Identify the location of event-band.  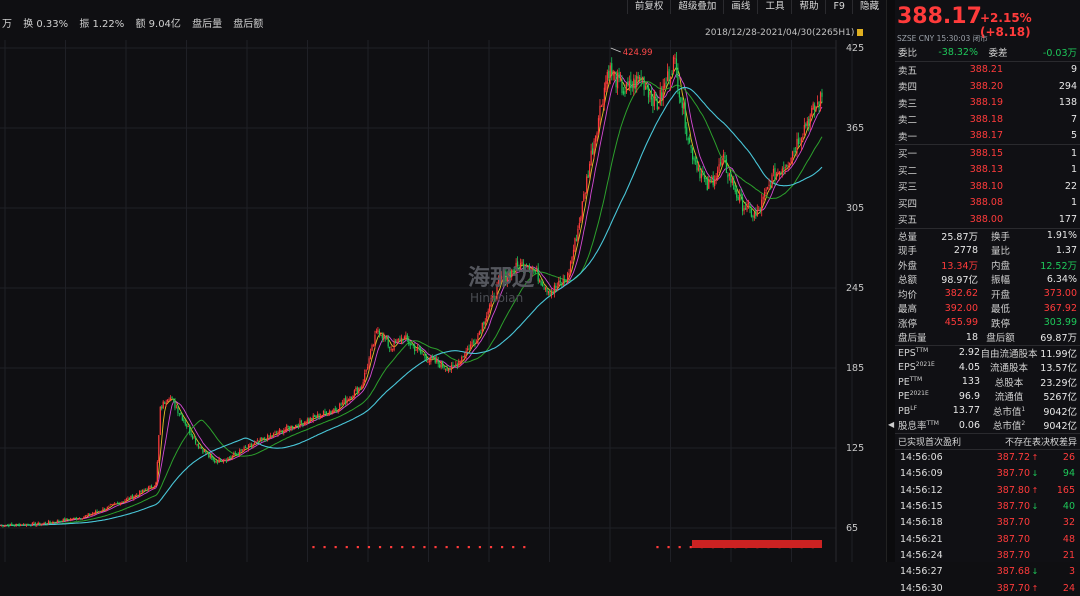
(757, 544).